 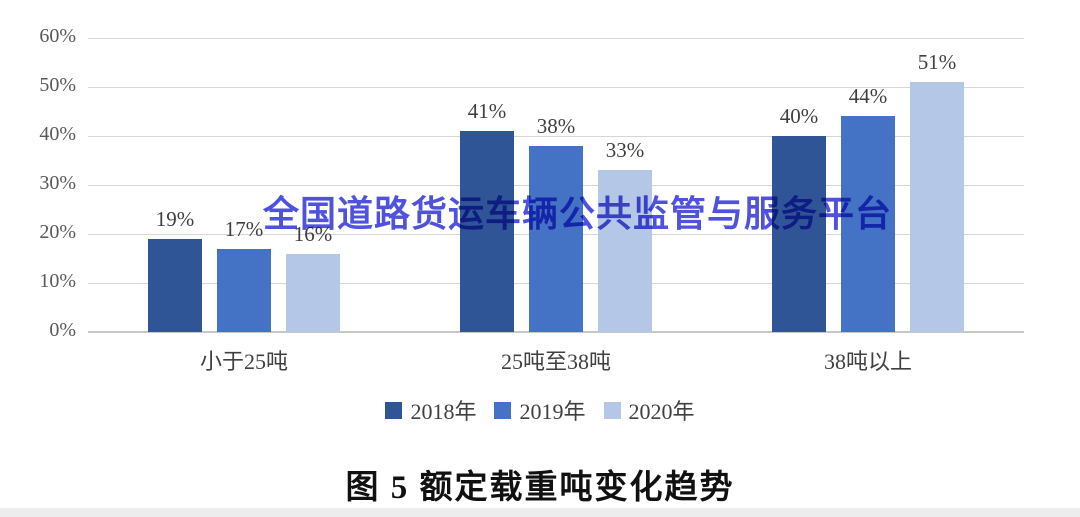 What do you see at coordinates (62, 330) in the screenshot?
I see `y-tick-label: 0%` at bounding box center [62, 330].